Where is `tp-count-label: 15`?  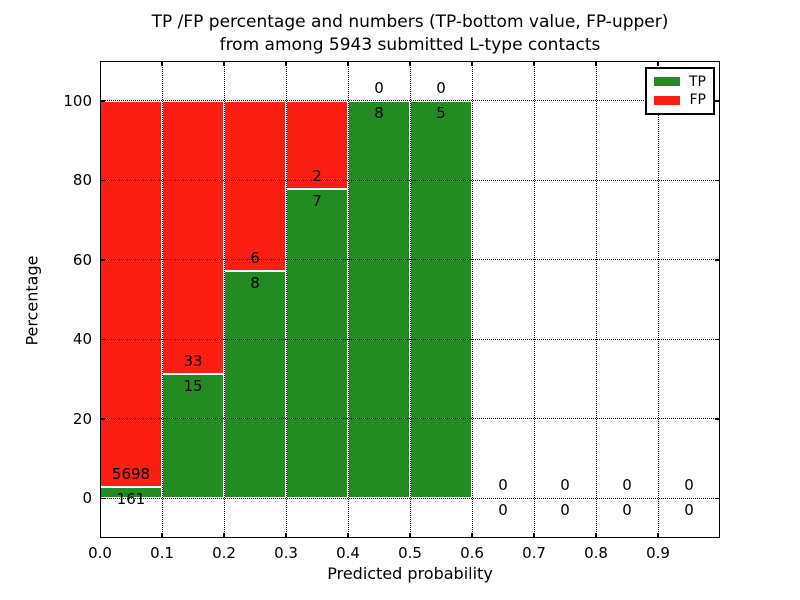 tp-count-label: 15 is located at coordinates (193, 386).